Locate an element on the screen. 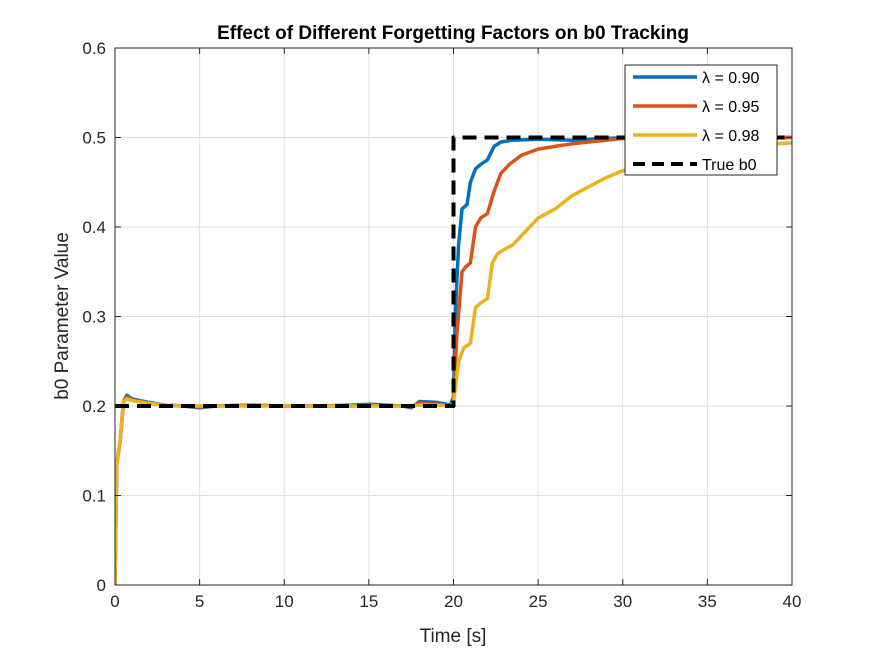 The image size is (875, 656). y-tick-label: 0.1 is located at coordinates (94, 496).